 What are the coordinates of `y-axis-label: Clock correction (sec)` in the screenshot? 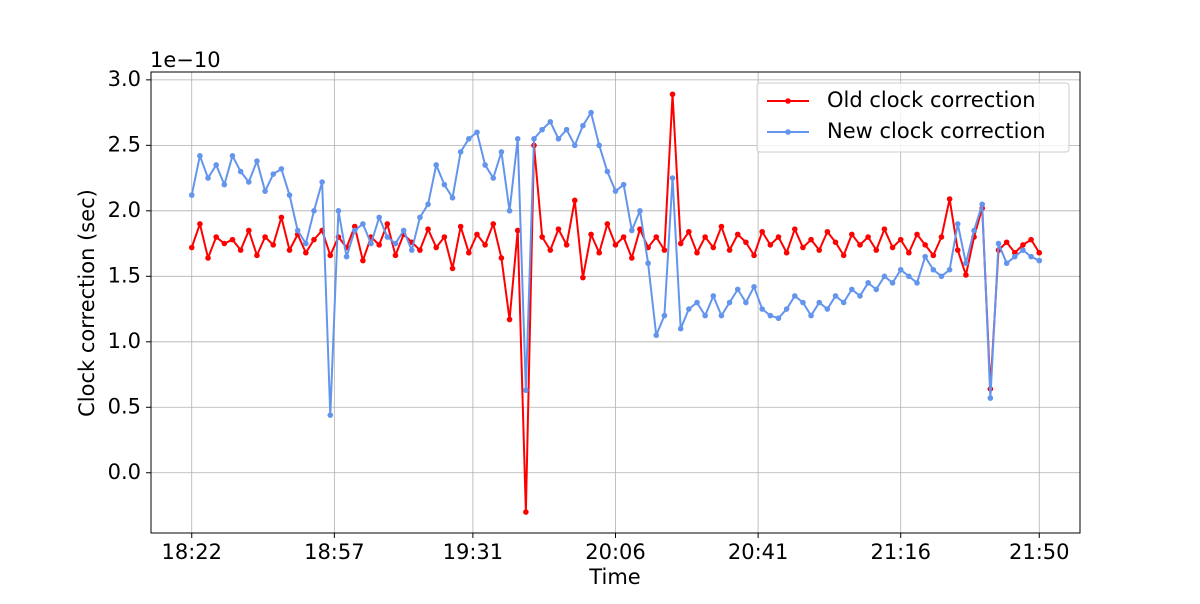 It's located at (87, 303).